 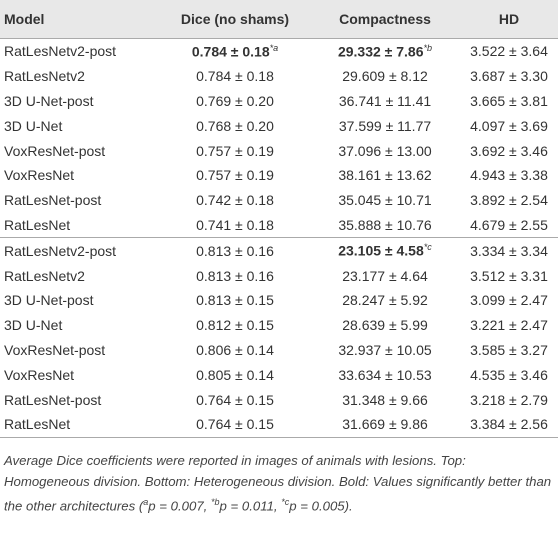 I want to click on table-cell: 0.769 ± 0.20, so click(x=235, y=100).